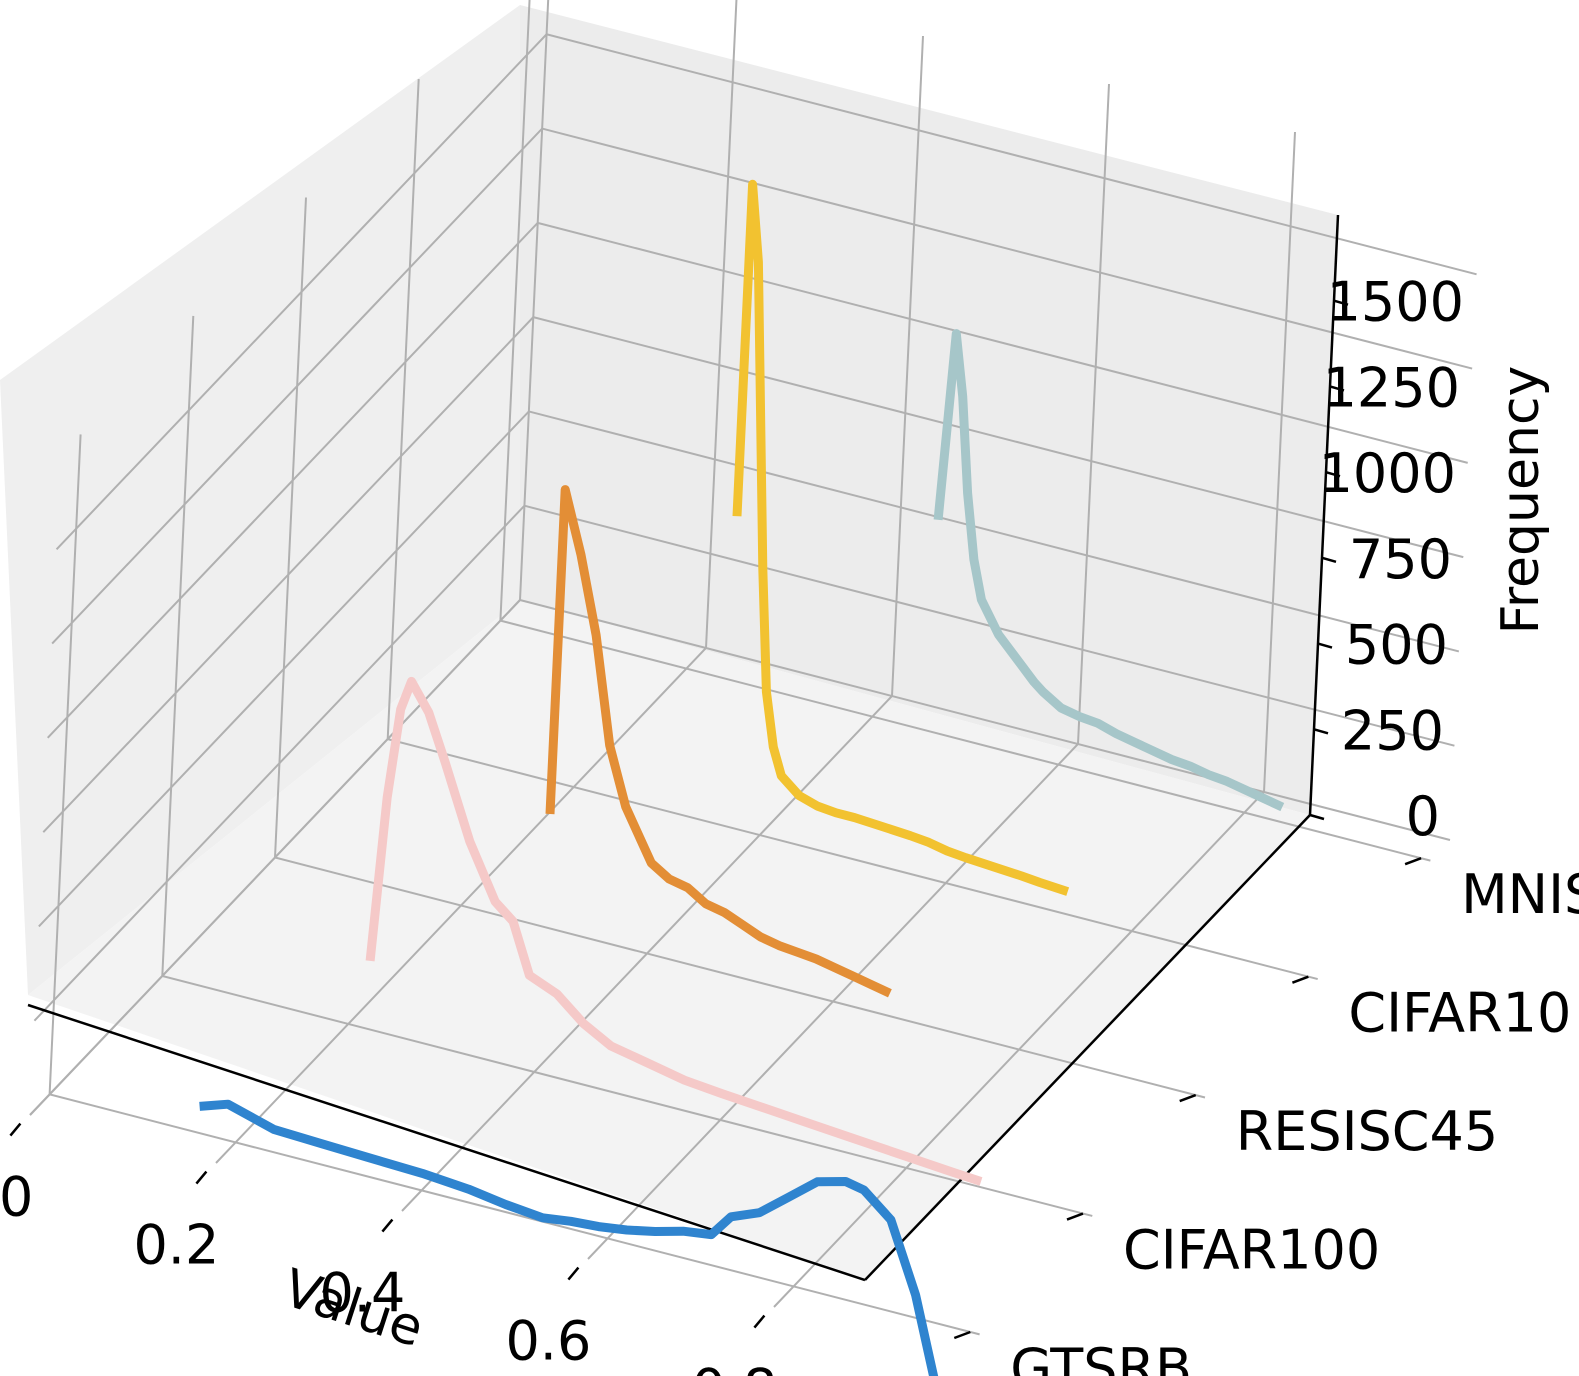 The height and width of the screenshot is (1376, 1579). Describe the element at coordinates (573, 1273) in the screenshot. I see `x-tick-0.6` at that location.